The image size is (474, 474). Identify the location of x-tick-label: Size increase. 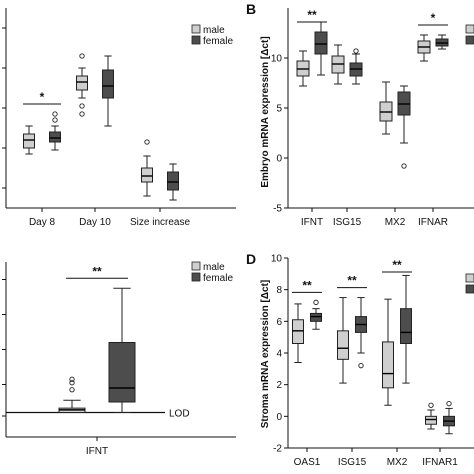
(160, 222).